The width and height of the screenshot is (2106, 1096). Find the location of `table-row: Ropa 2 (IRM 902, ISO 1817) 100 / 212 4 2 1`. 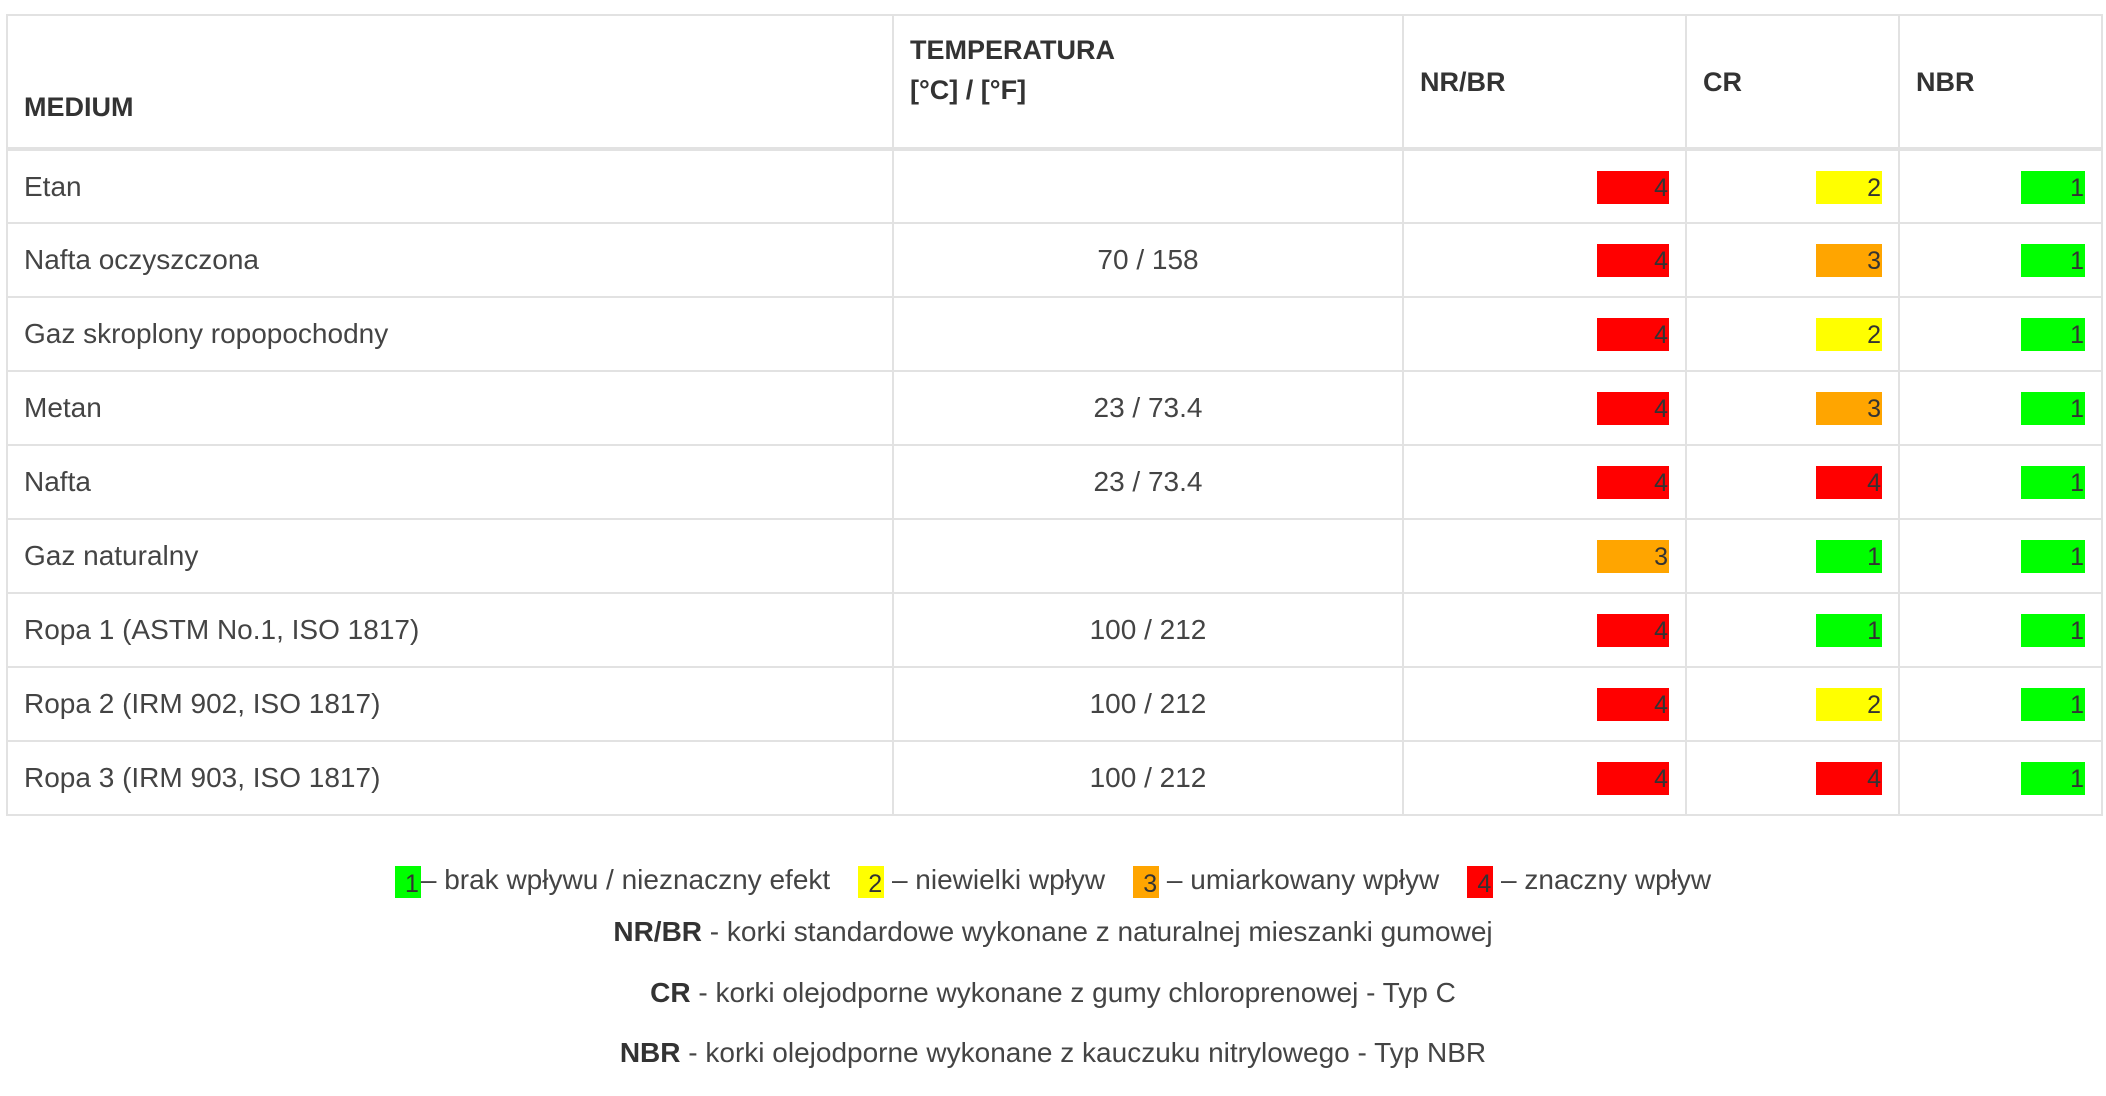

table-row: Ropa 2 (IRM 902, ISO 1817) 100 / 212 4 2 1 is located at coordinates (1054, 704).